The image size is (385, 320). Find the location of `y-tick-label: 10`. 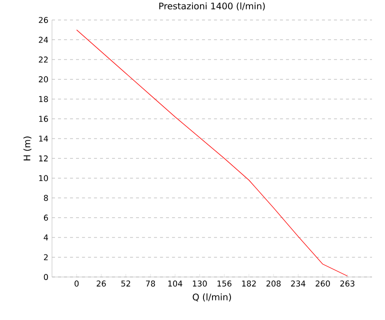

y-tick-label: 10 is located at coordinates (43, 178).